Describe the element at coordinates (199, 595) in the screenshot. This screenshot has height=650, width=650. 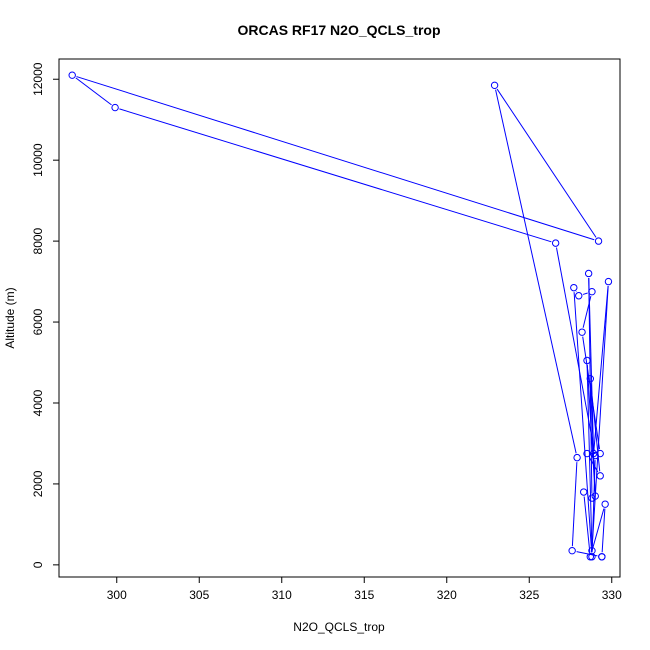
I see `x-tick-label: 305` at that location.